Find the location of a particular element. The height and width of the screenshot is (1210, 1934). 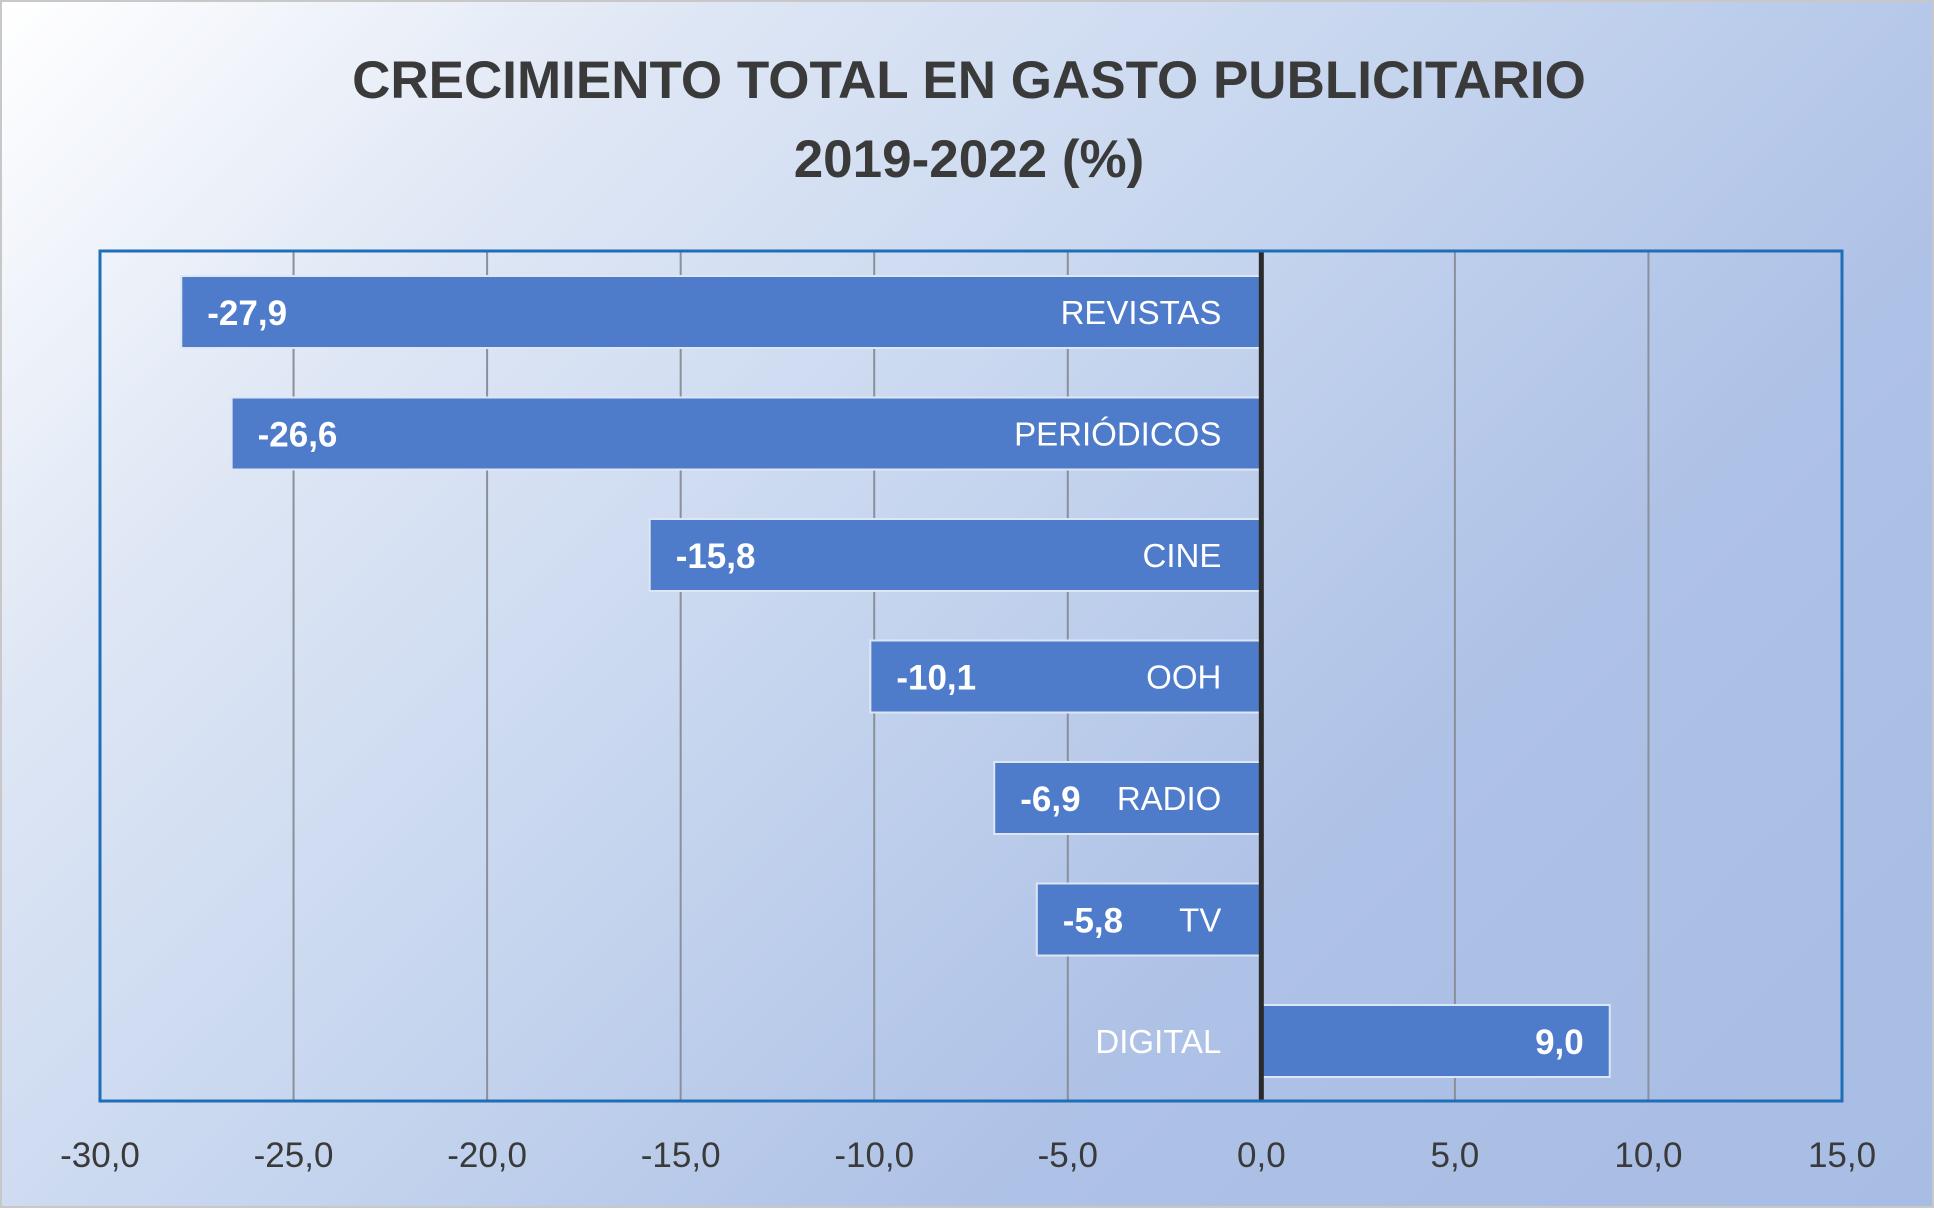

data-label: -5,8 is located at coordinates (1093, 921).